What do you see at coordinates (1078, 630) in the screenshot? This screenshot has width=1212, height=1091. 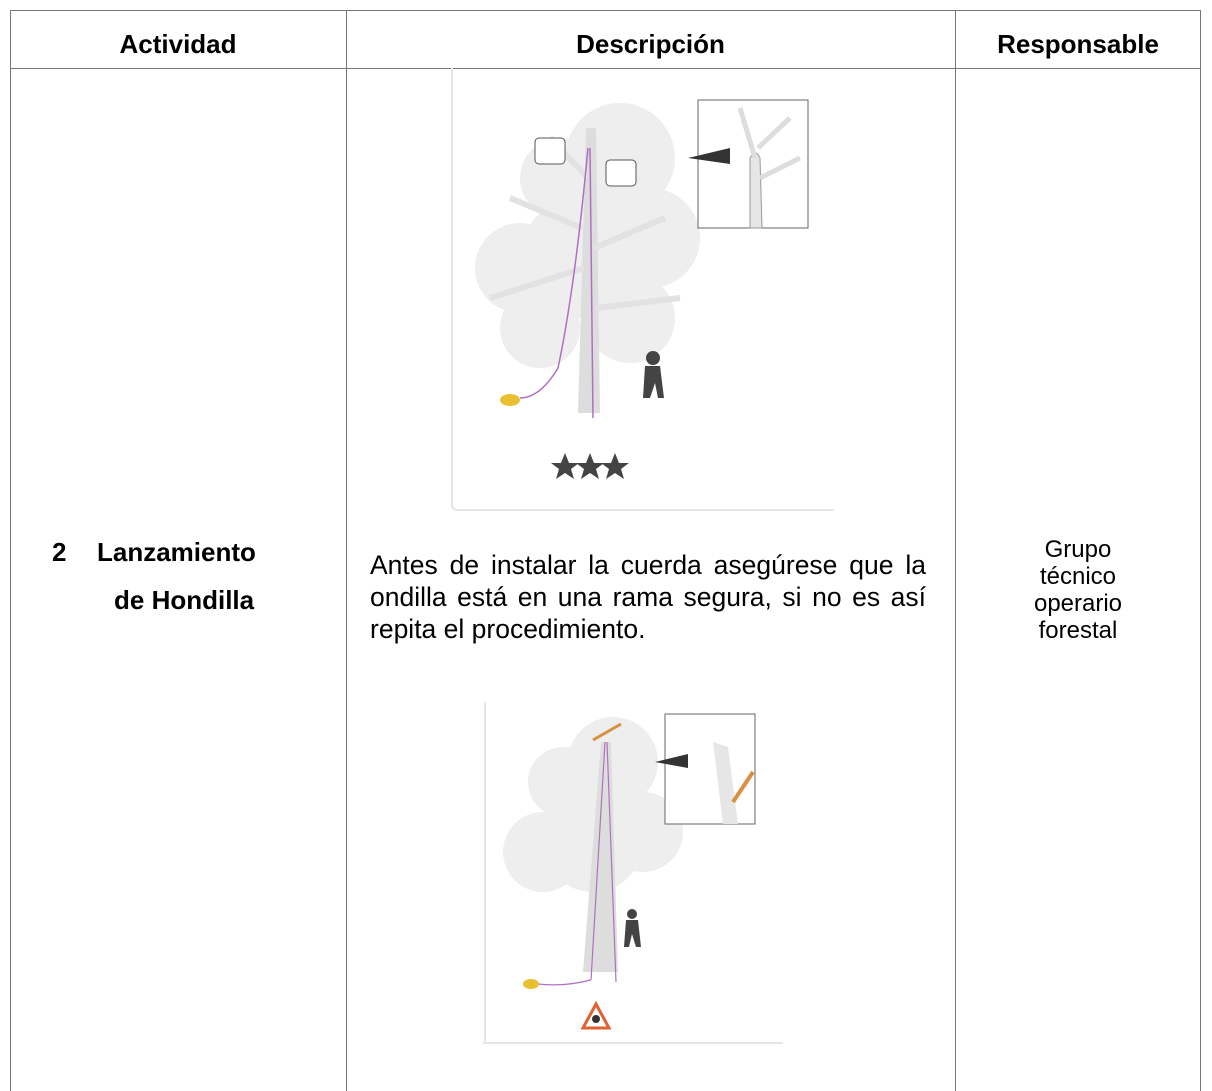 I see `responsible-text: forestal` at bounding box center [1078, 630].